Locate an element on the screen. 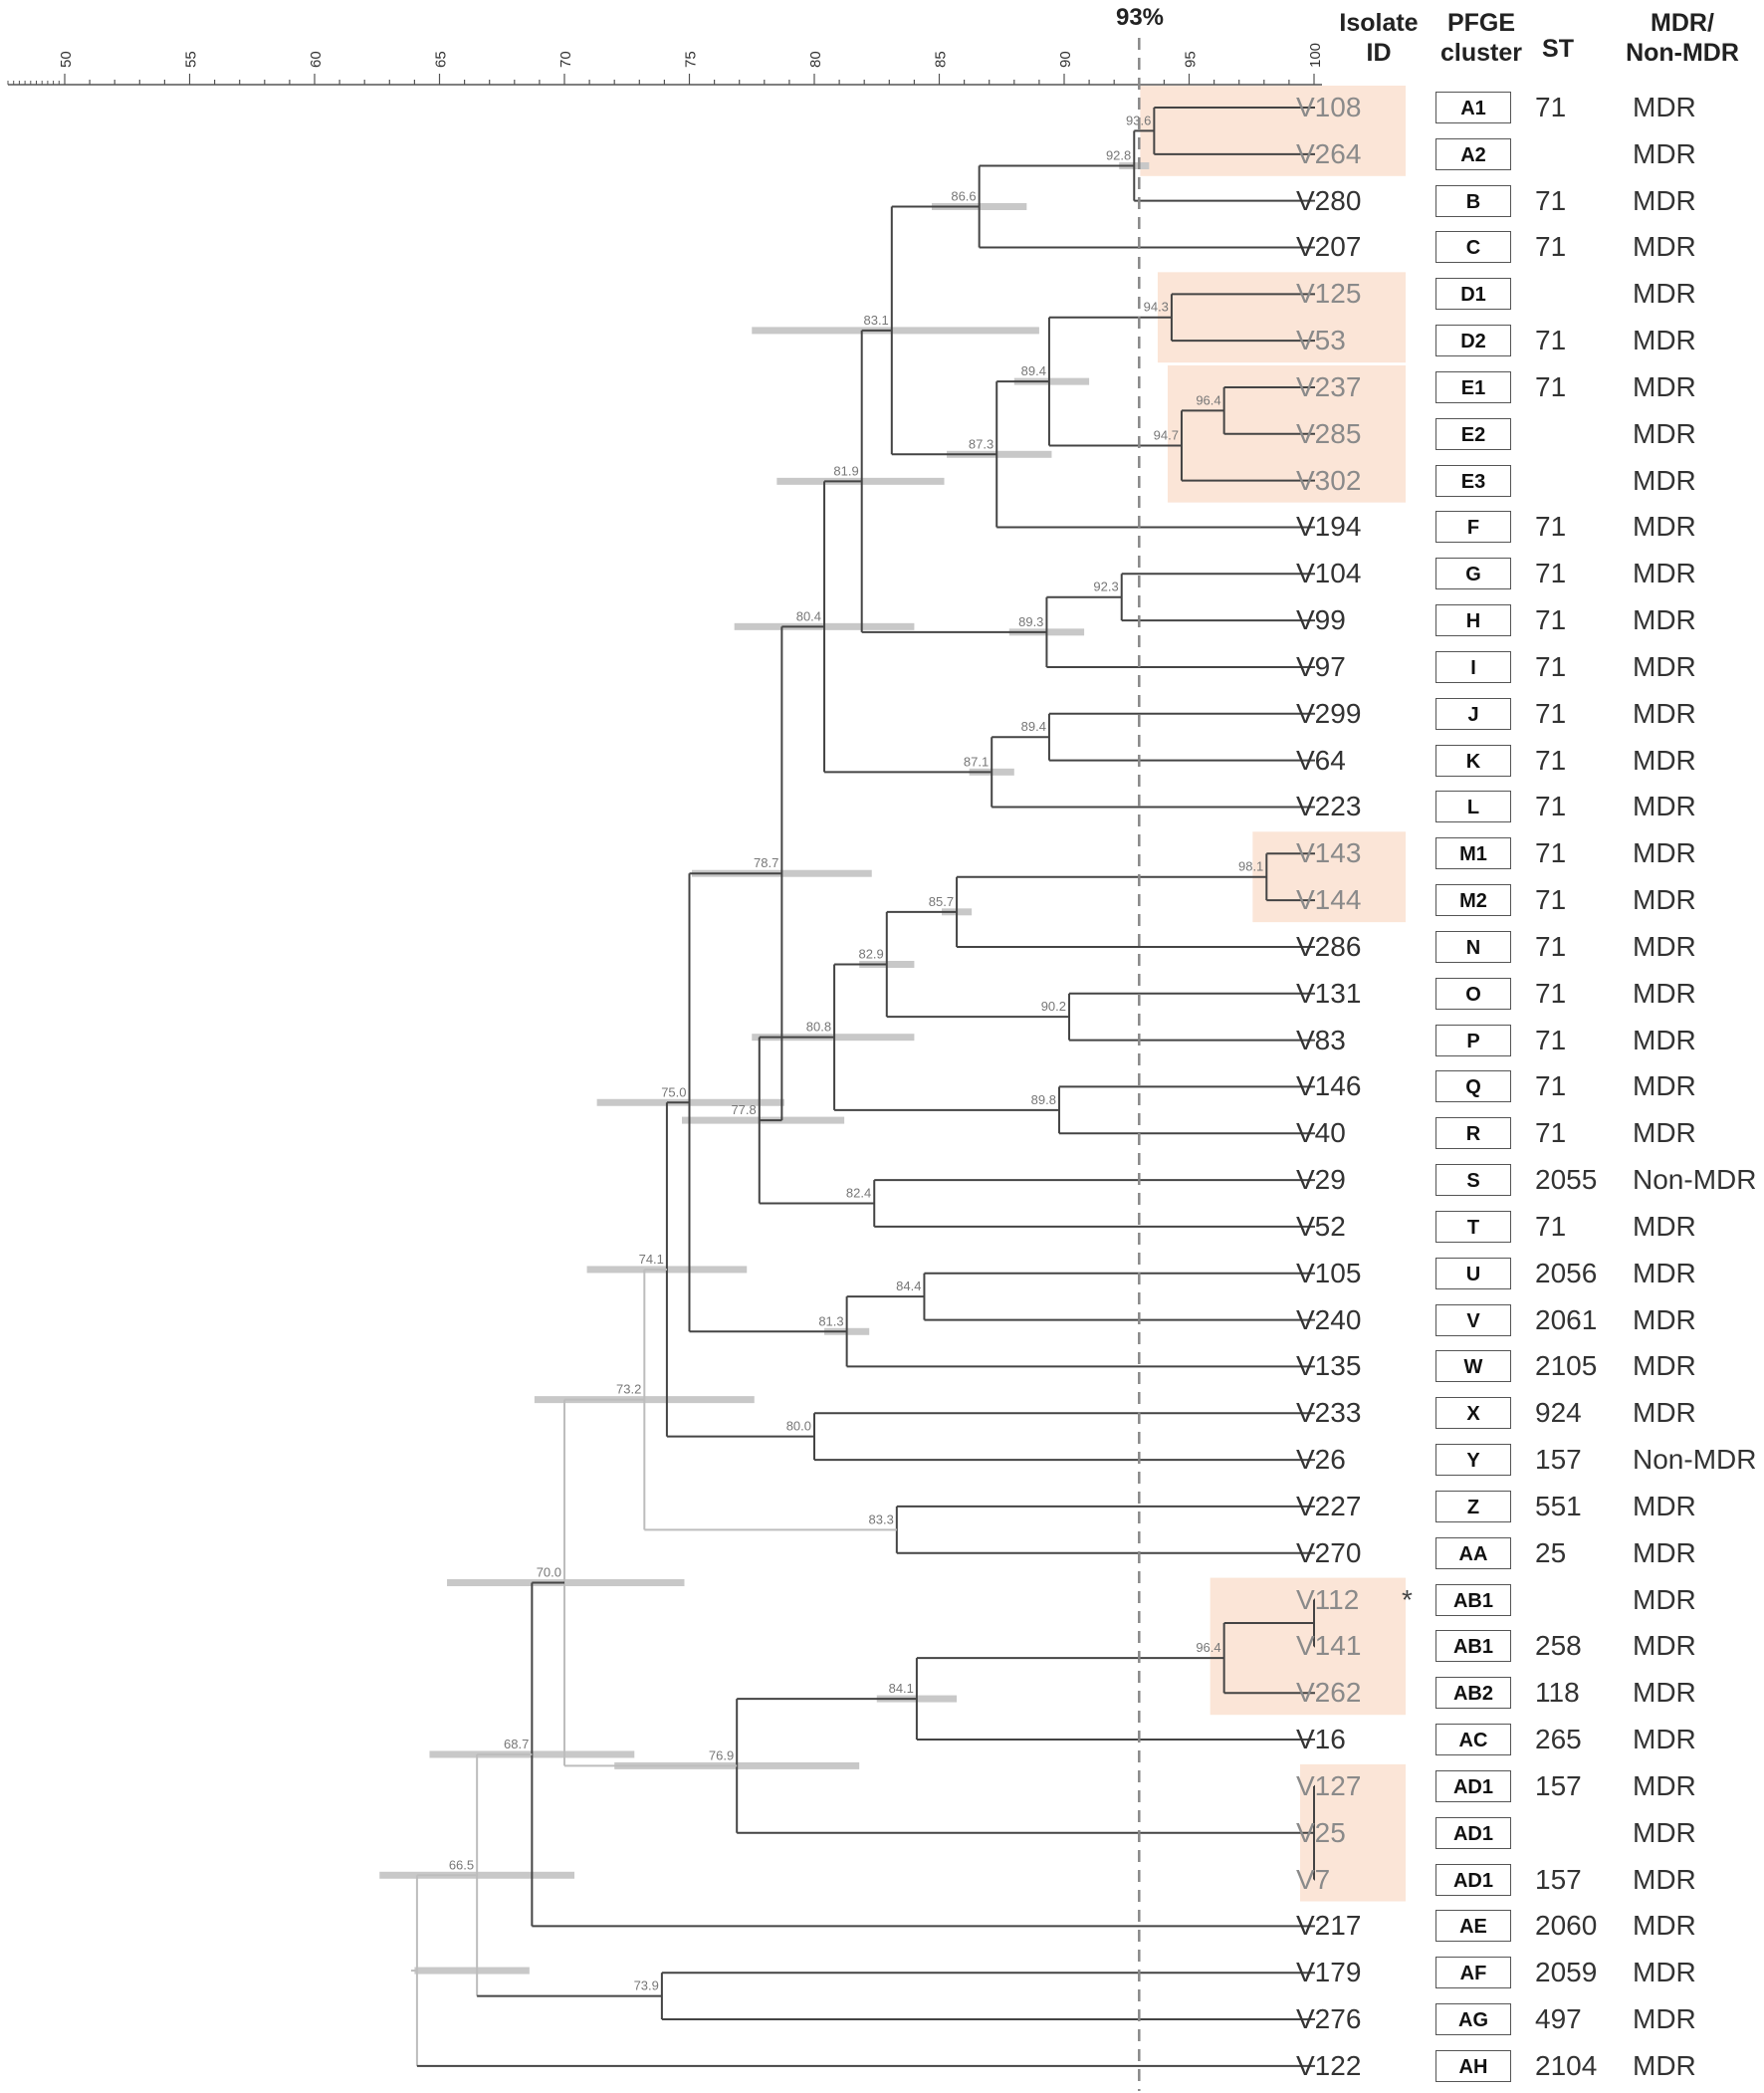 This screenshot has width=1764, height=2093. isolate-id: V264 is located at coordinates (1329, 153).